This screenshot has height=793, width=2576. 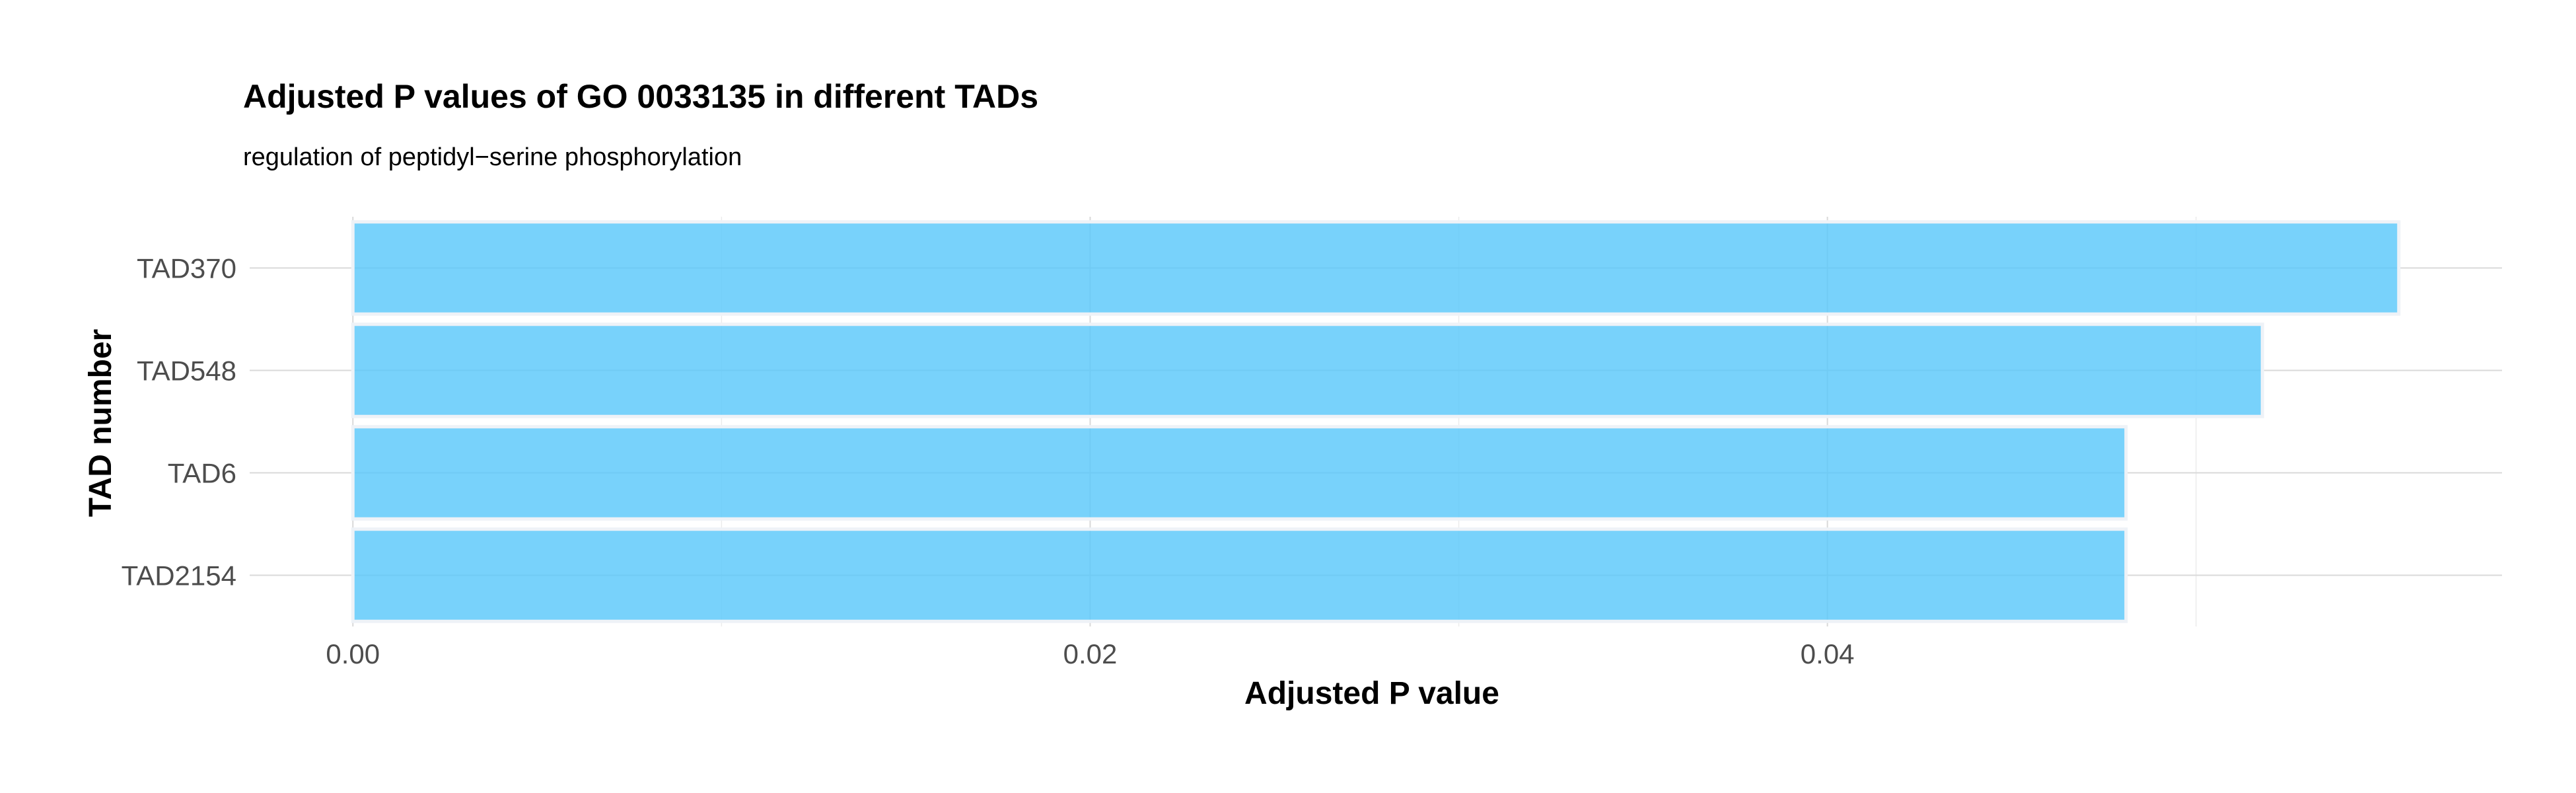 What do you see at coordinates (187, 372) in the screenshot?
I see `y-tick-label: TAD548` at bounding box center [187, 372].